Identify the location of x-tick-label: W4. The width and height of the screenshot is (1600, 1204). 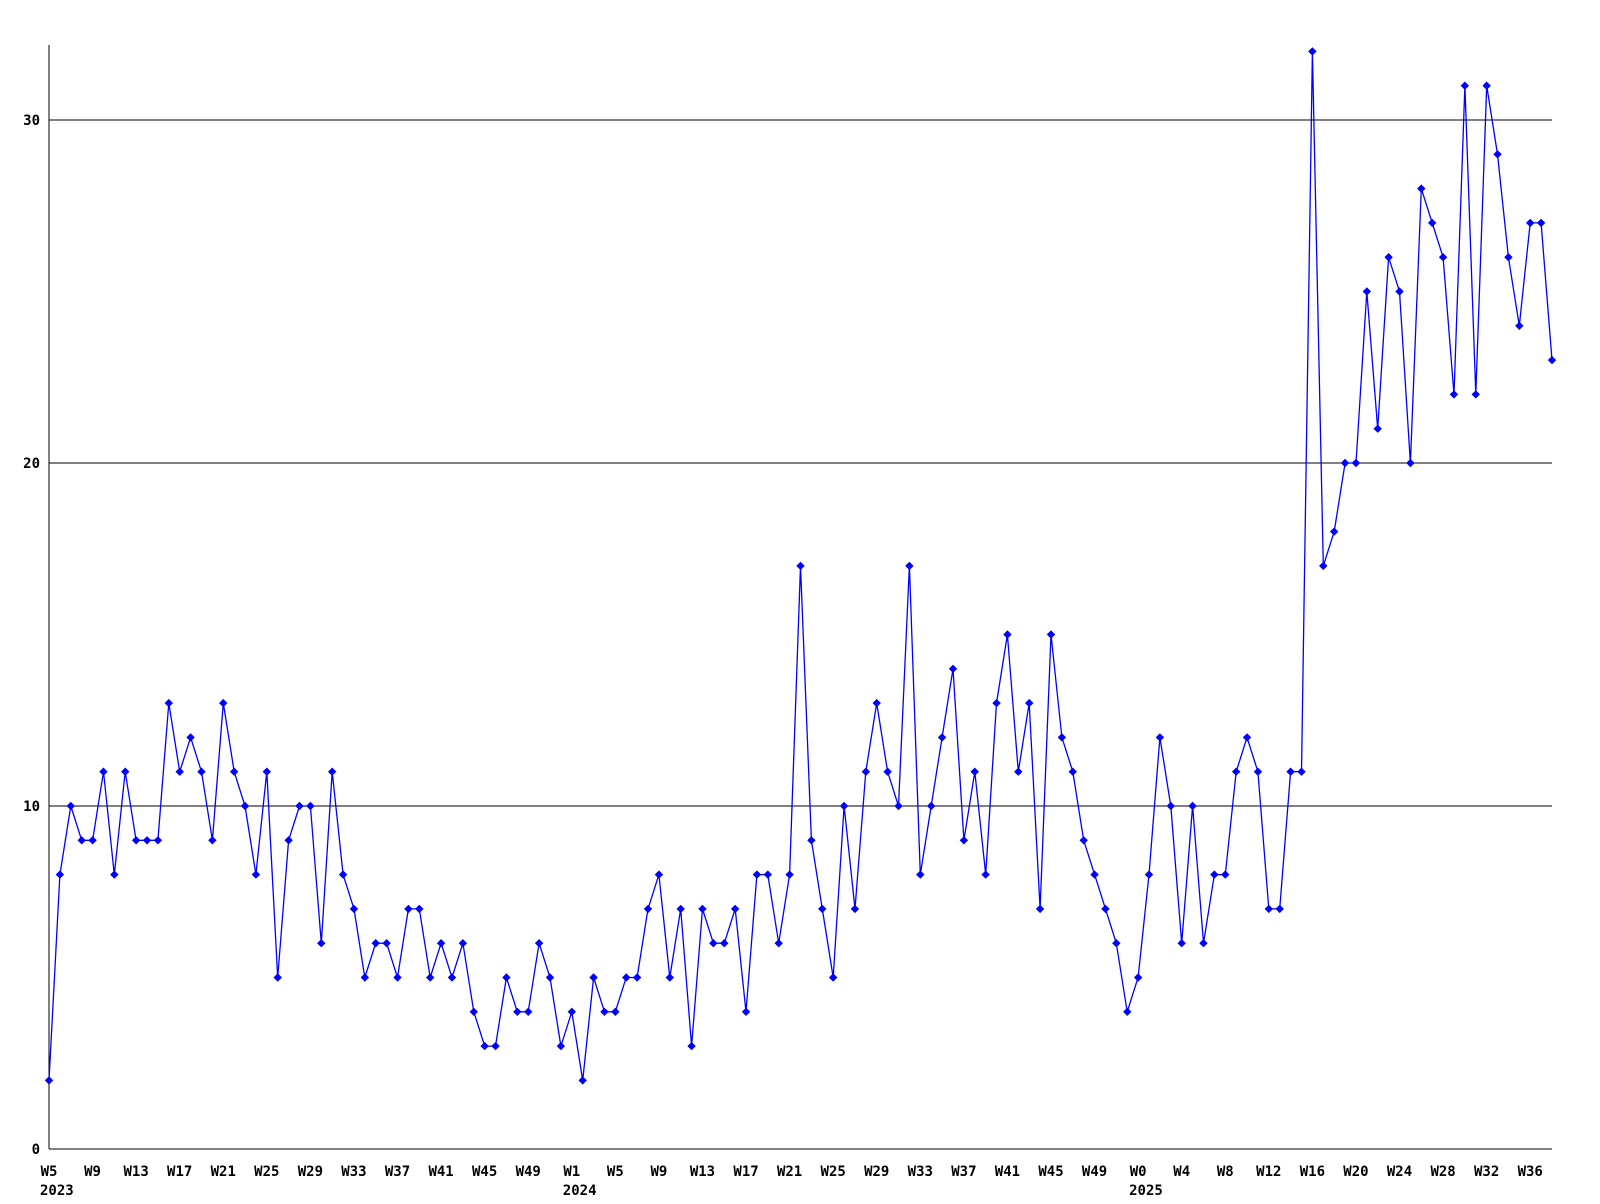
(1181, 1172).